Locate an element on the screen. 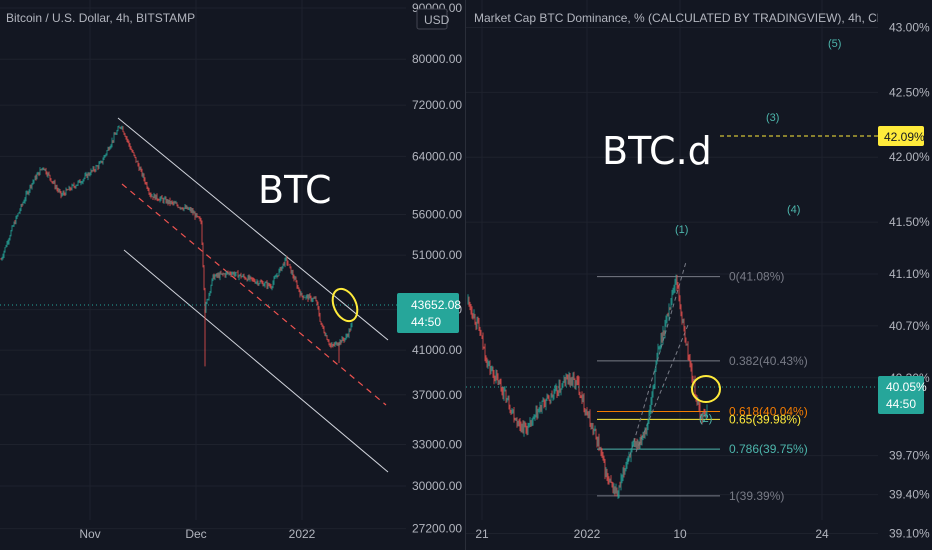 This screenshot has width=932, height=550. btc-current-price: 43652.08 is located at coordinates (436, 305).